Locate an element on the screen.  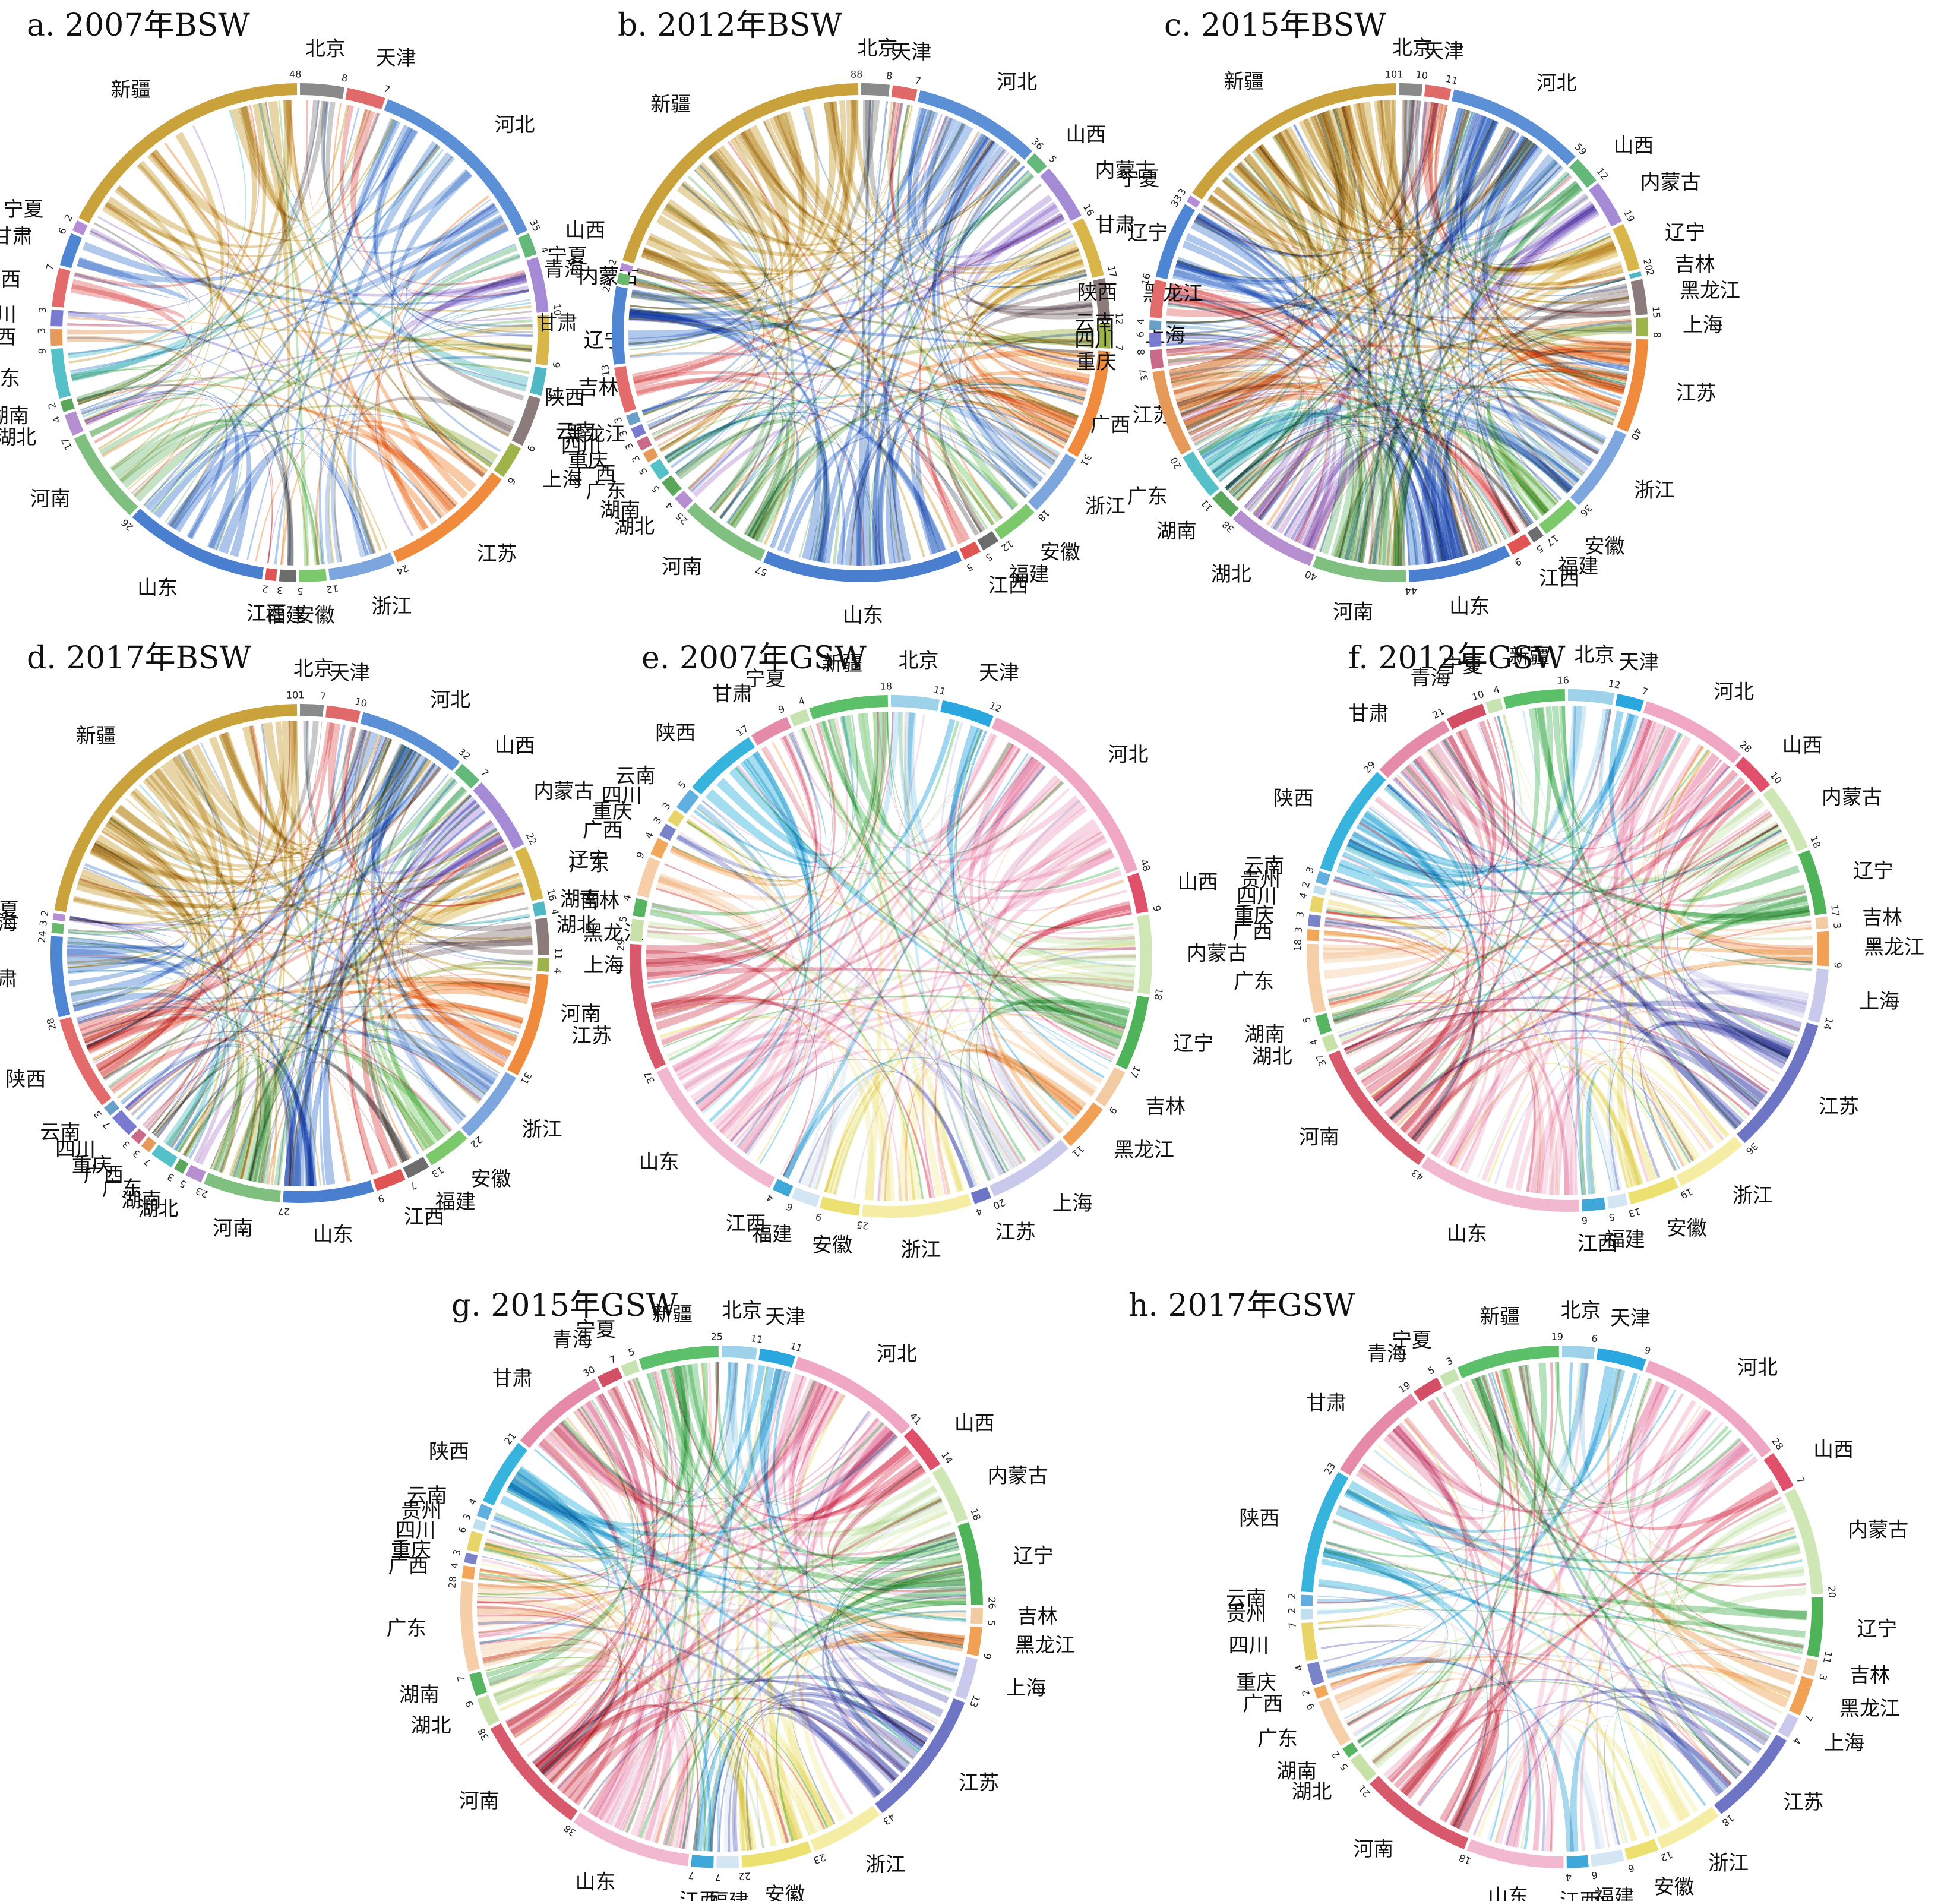
region-label: 江西 is located at coordinates (1580, 1896).